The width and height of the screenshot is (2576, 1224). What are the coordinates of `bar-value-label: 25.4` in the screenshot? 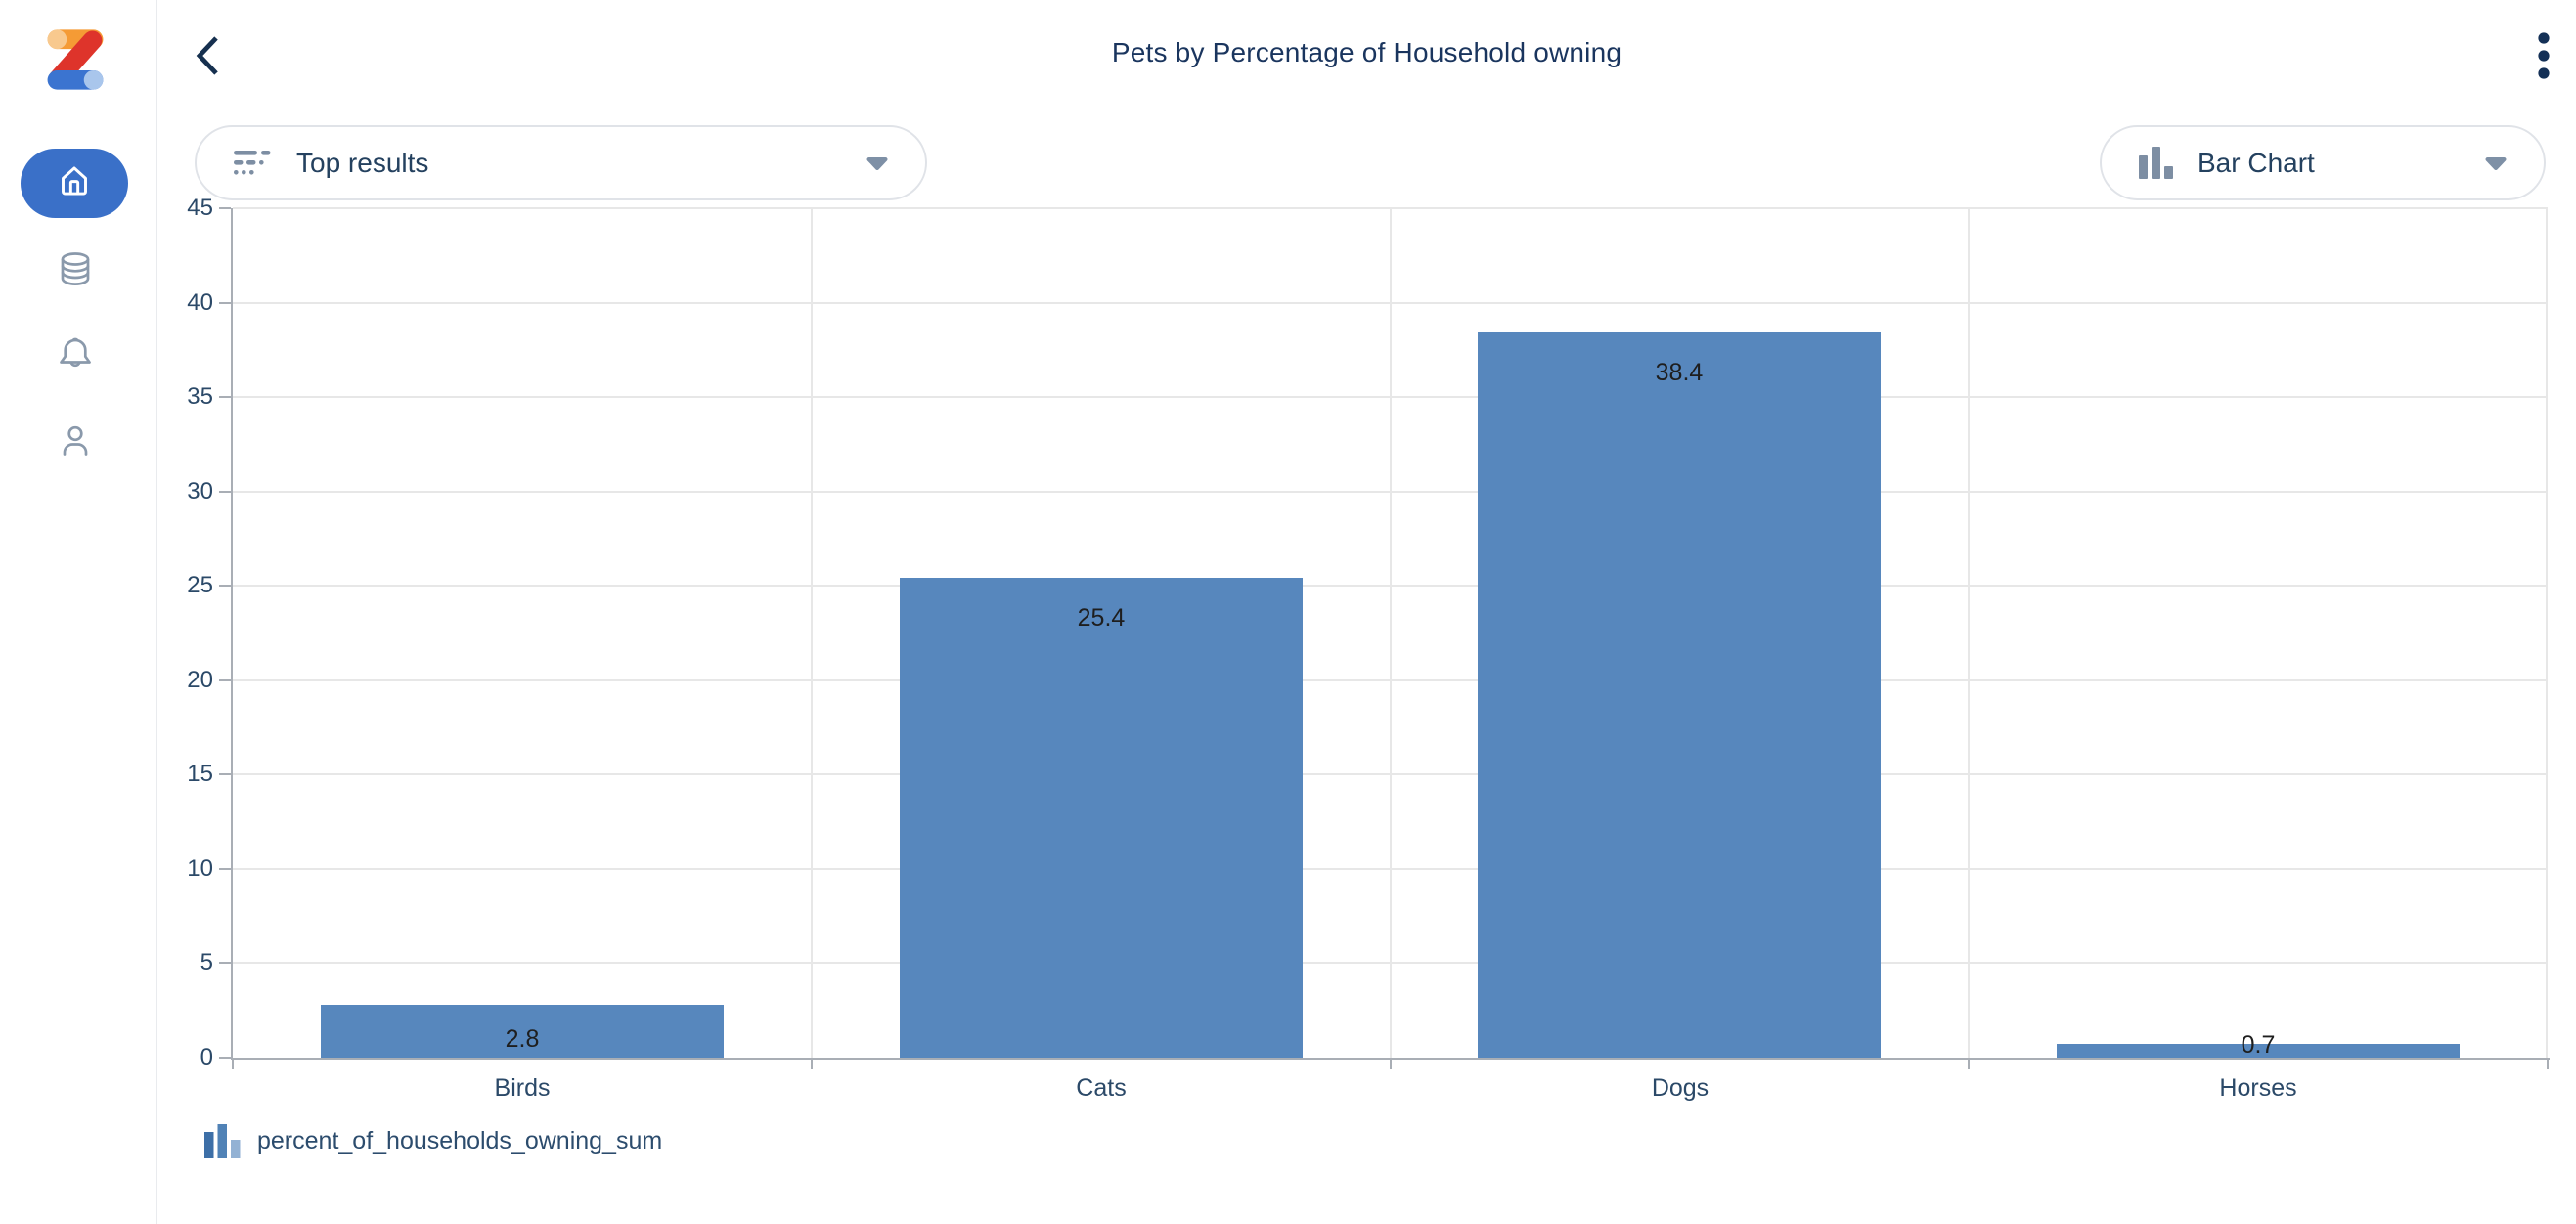 It's located at (1101, 618).